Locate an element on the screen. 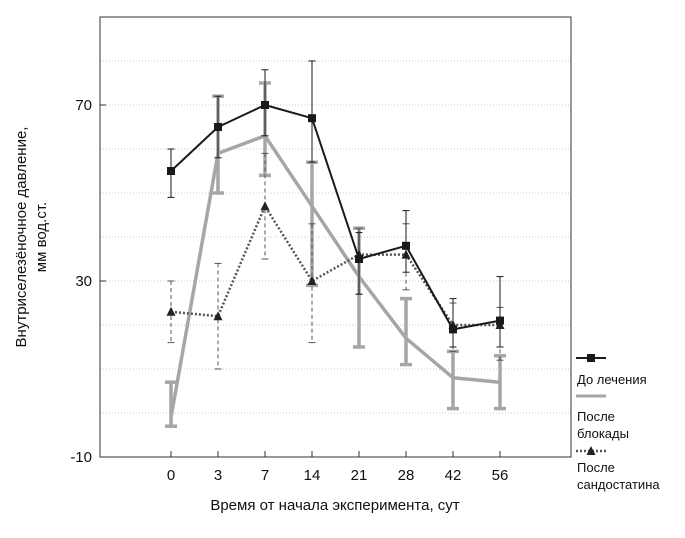 This screenshot has height=538, width=685. y-axis-label-line2: мм вод.ст. is located at coordinates (41, 237).